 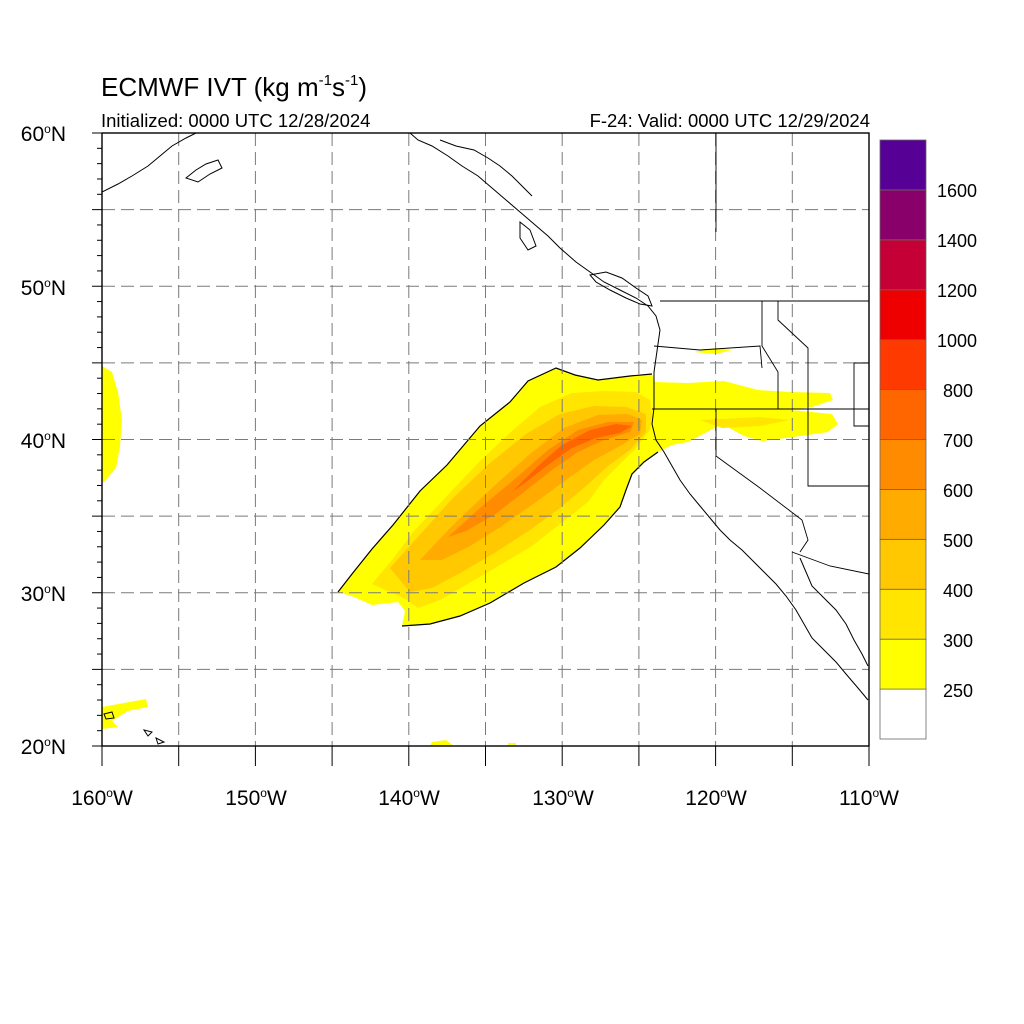 I want to click on coastline-alaska-islands, so click(x=203, y=171).